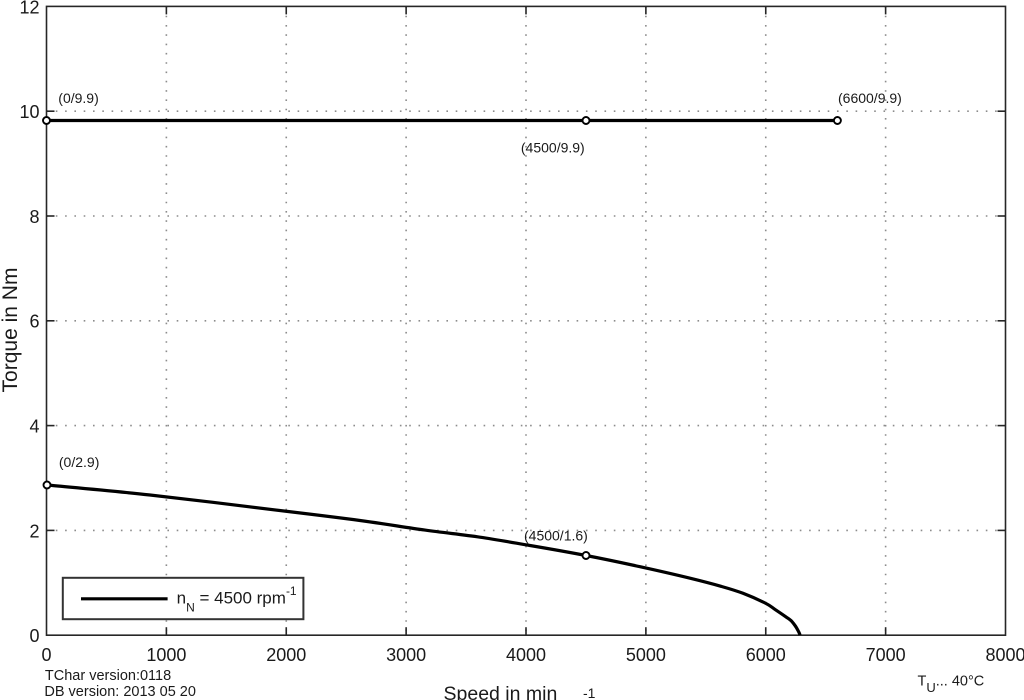 This screenshot has width=1024, height=700. What do you see at coordinates (526, 655) in the screenshot?
I see `svg-text: 4000` at bounding box center [526, 655].